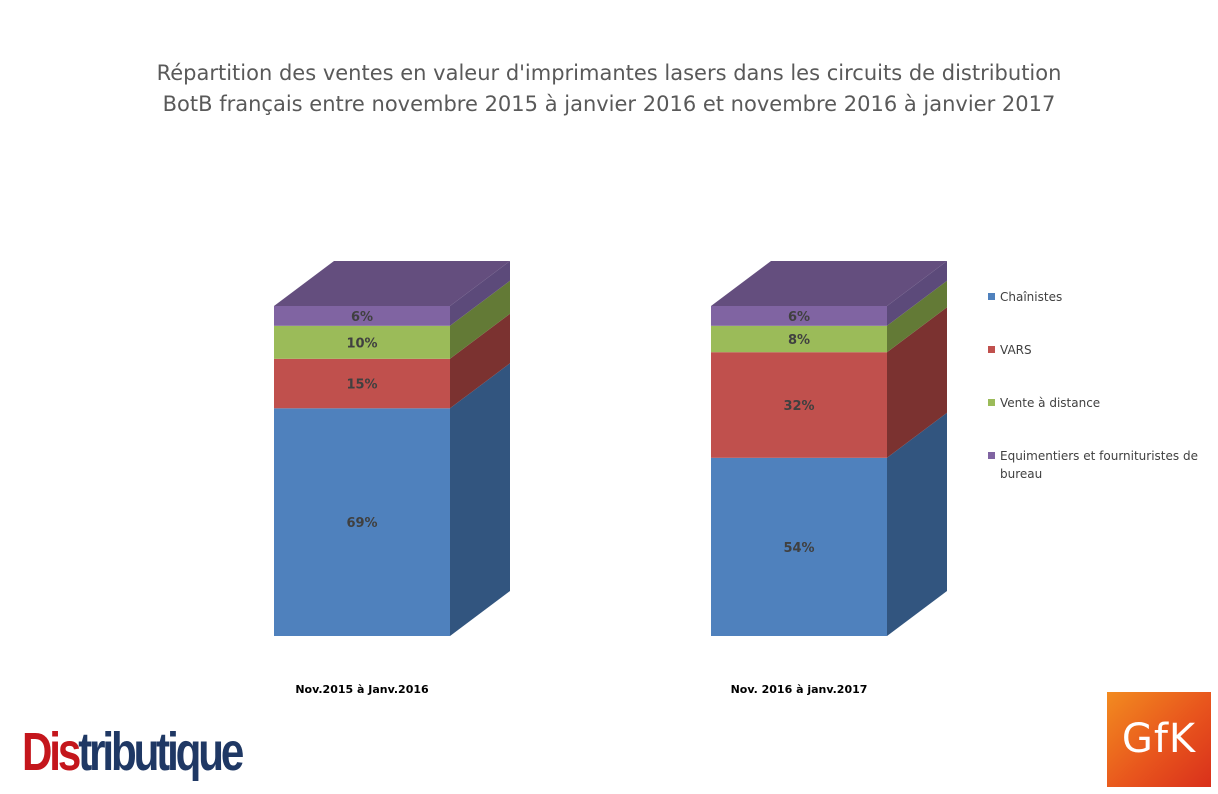 The height and width of the screenshot is (794, 1218). What do you see at coordinates (799, 689) in the screenshot?
I see `category-label-2: Nov. 2016 à janv.2017` at bounding box center [799, 689].